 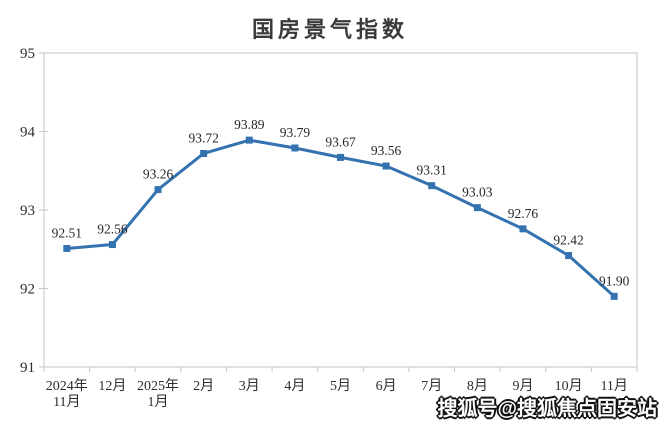 I want to click on y-axis-label: 92, so click(x=27, y=290).